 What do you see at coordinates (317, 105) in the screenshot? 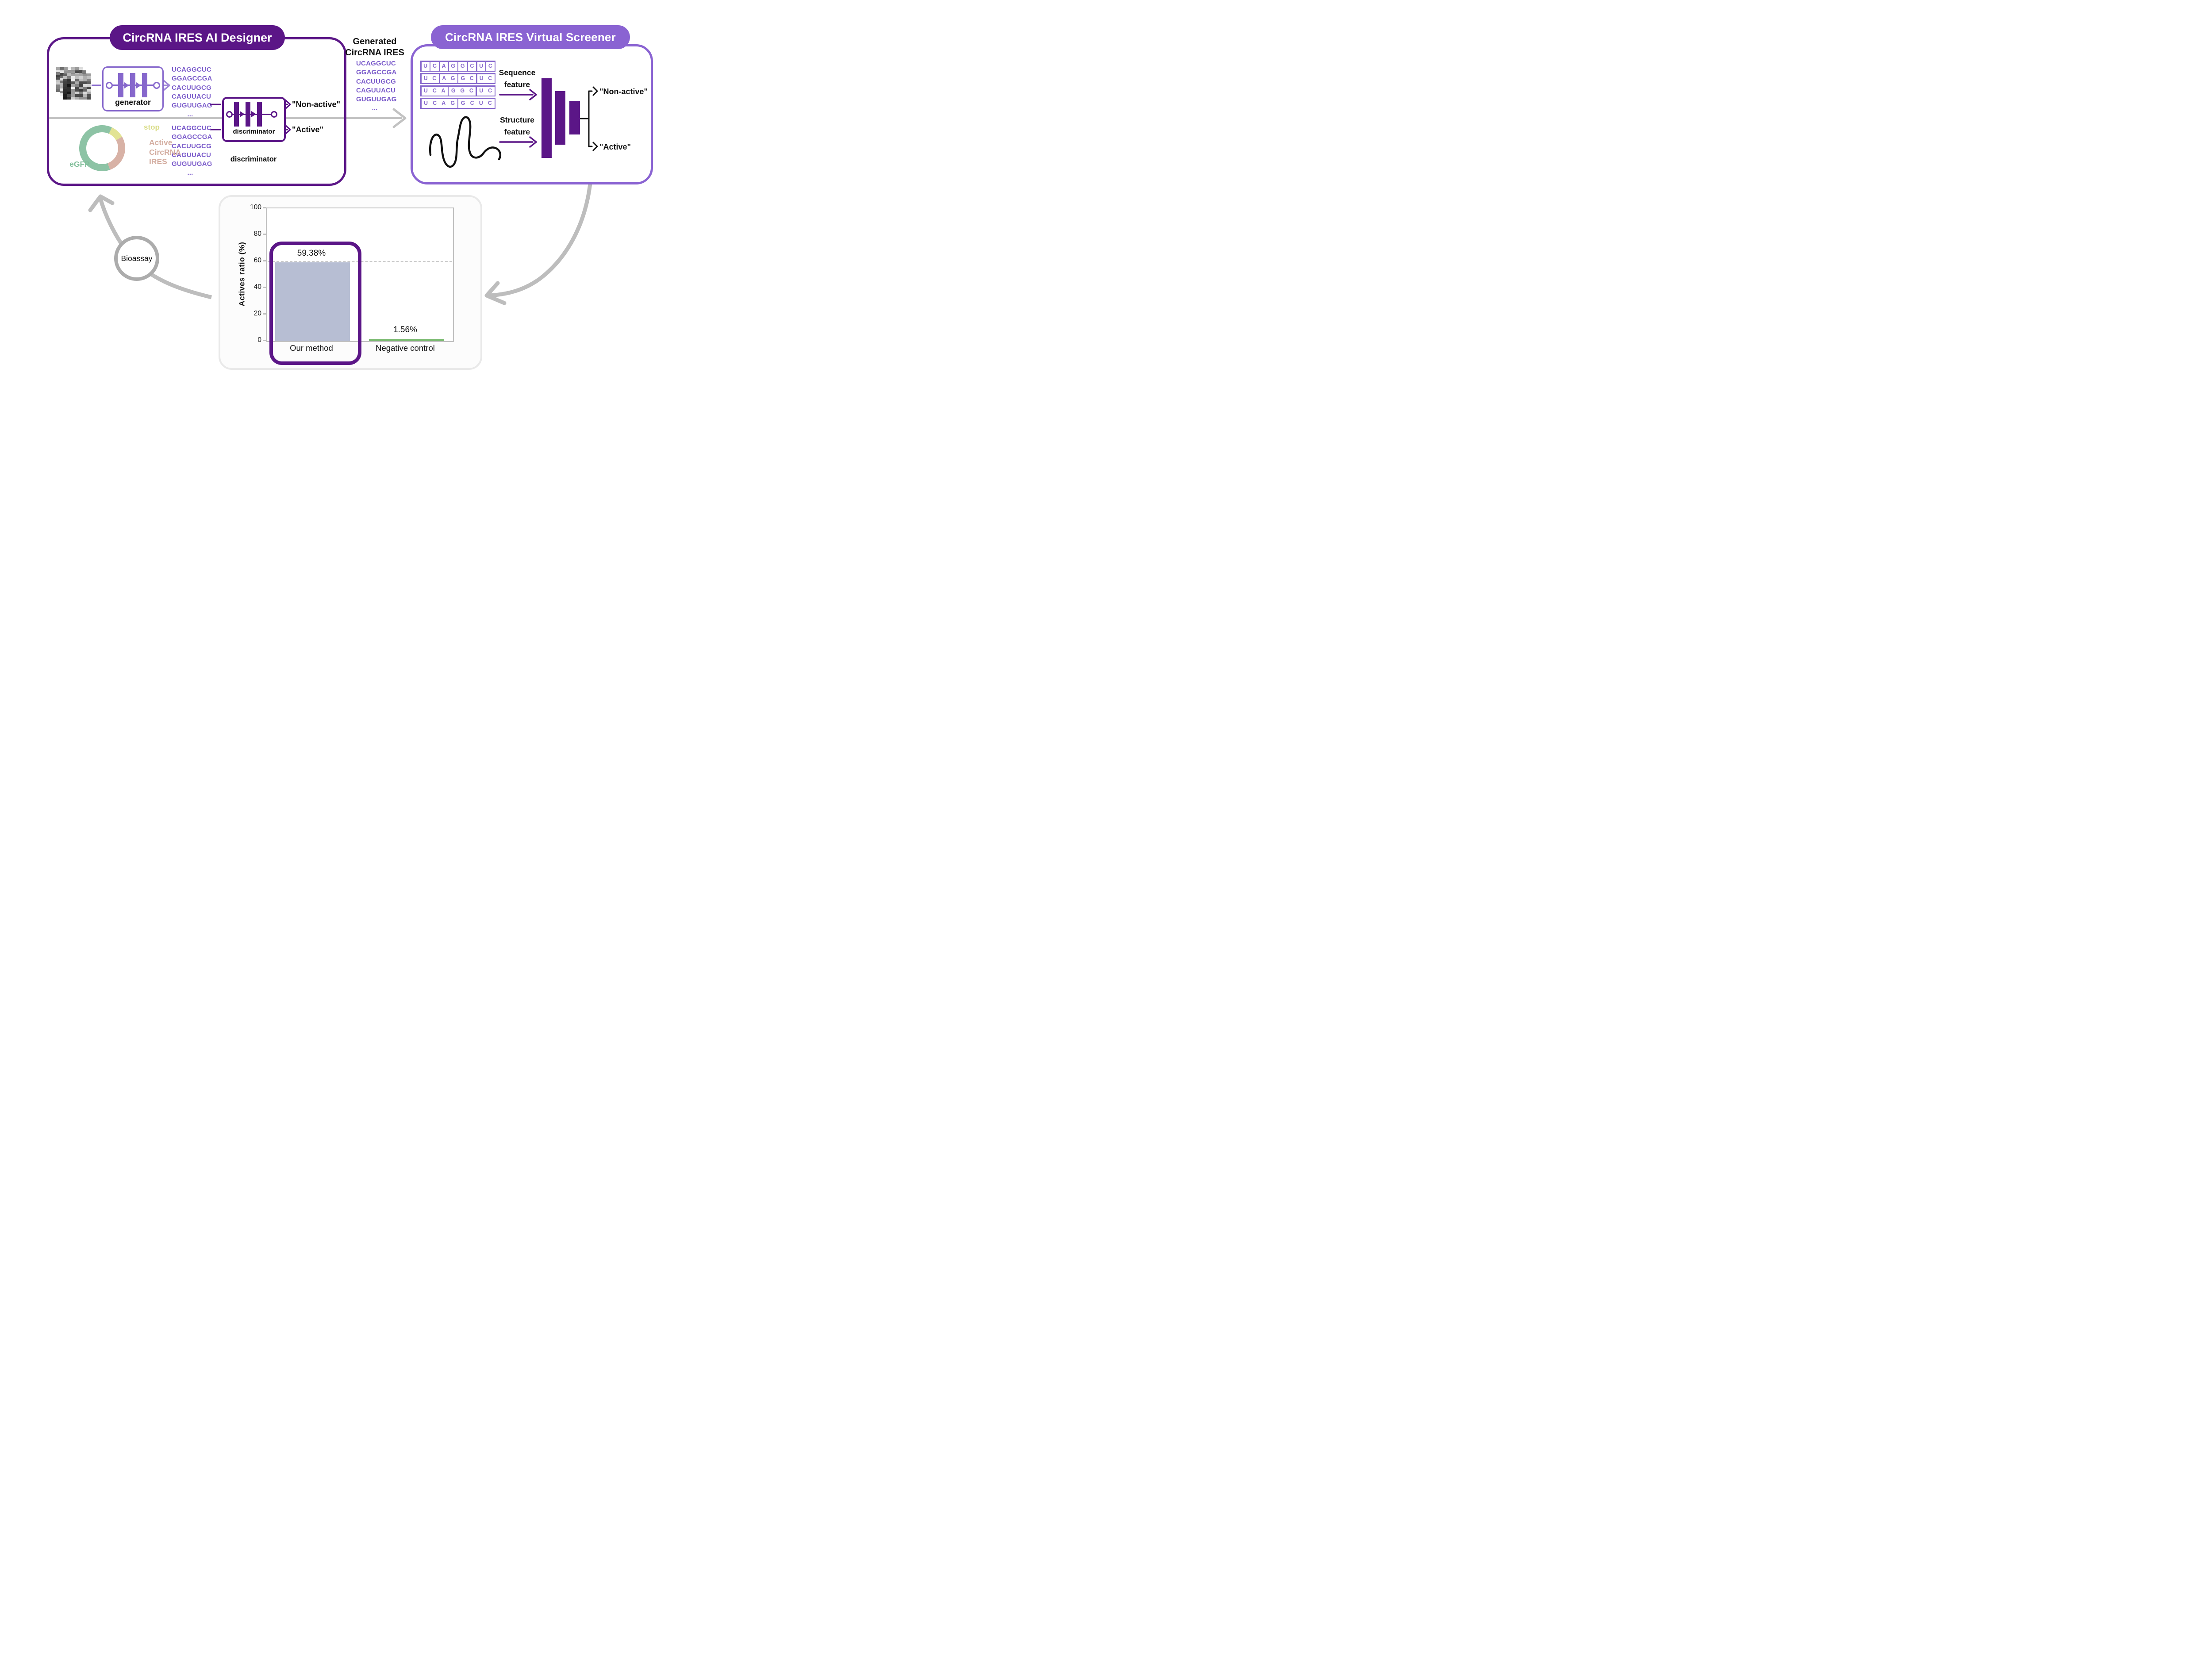
I see `designer-nonactive-output: "Non-active"` at bounding box center [317, 105].